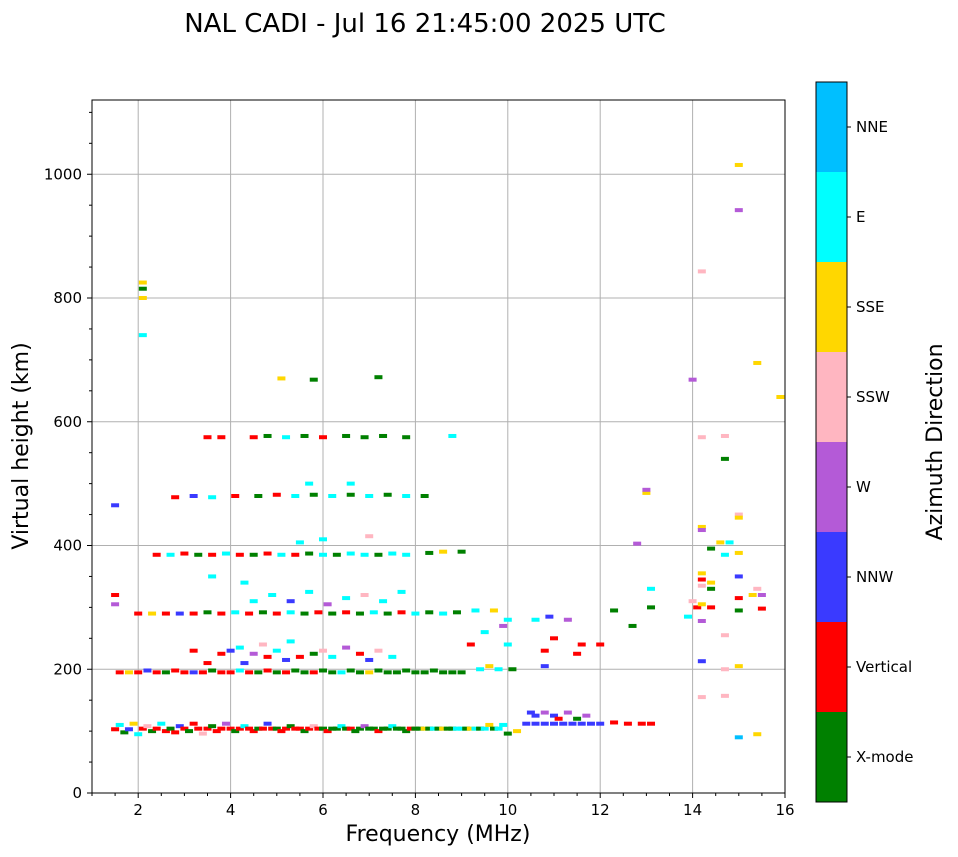 The image size is (958, 857). I want to click on x-tick-label: 10, so click(507, 810).